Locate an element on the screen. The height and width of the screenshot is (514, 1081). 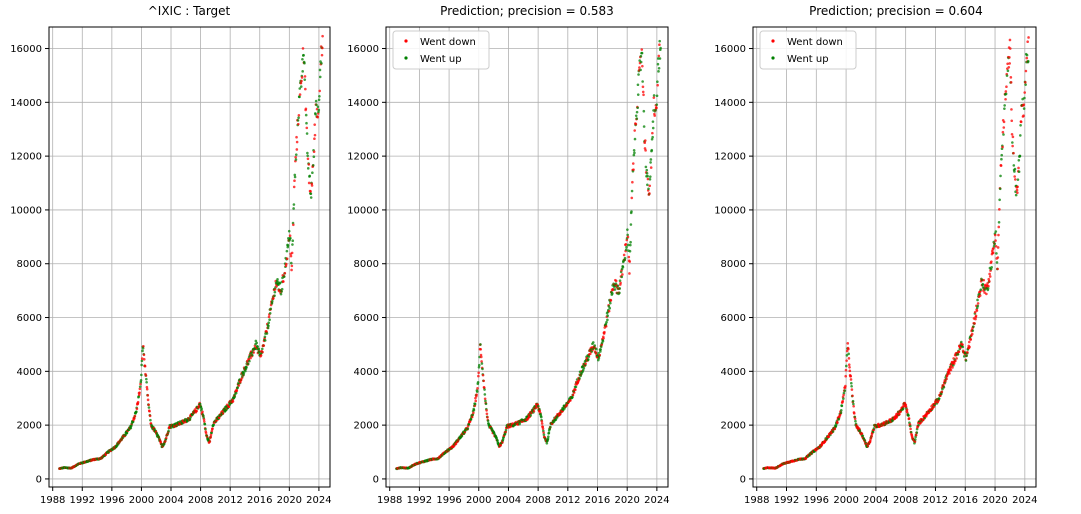
x-tick-label: 1992 is located at coordinates (419, 500).